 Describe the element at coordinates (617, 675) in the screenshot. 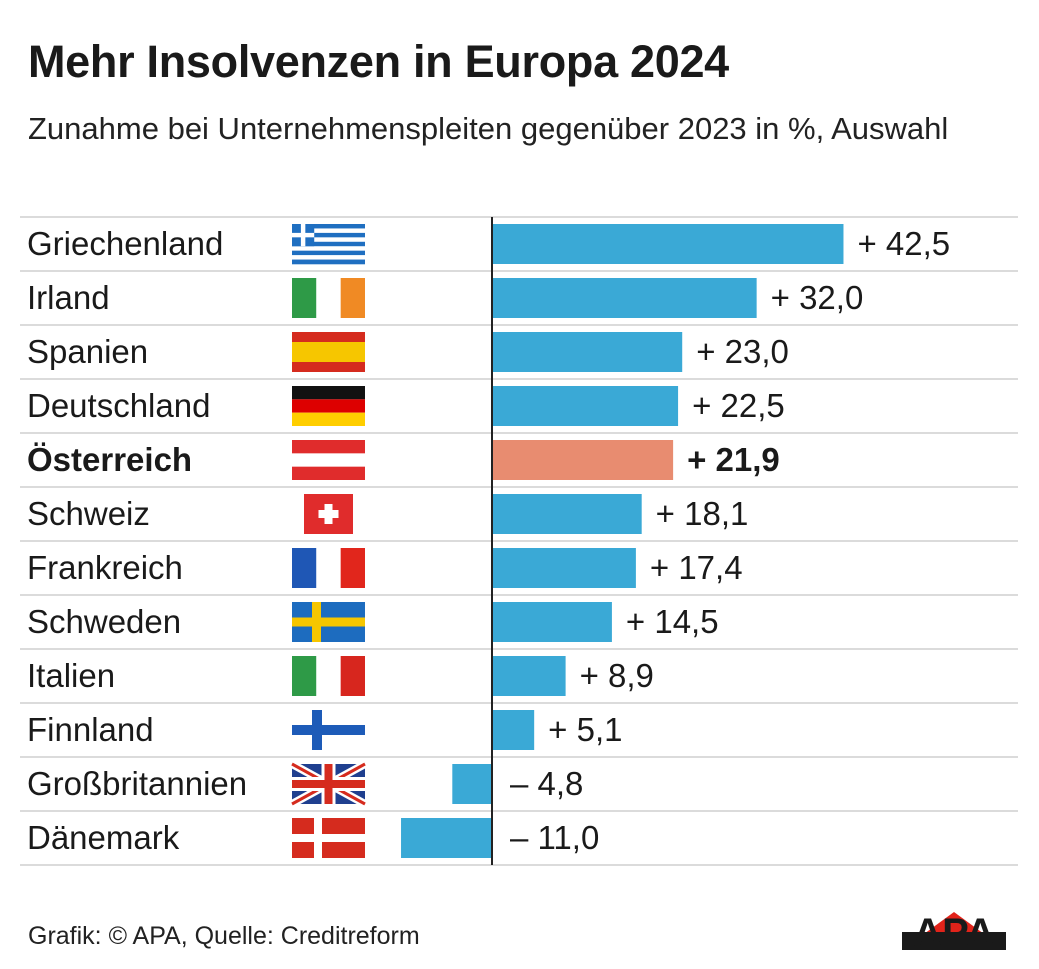

I see `value-label: + 8,9` at that location.